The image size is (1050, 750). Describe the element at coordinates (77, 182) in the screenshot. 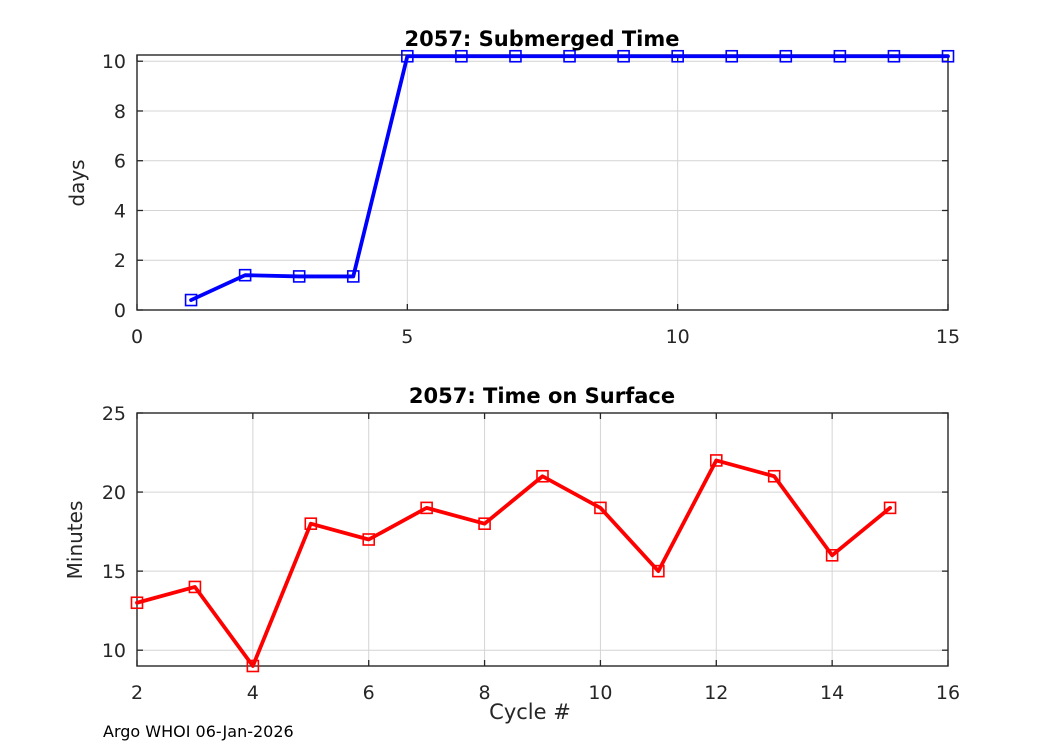

I see `top-chart-ylabel: days` at that location.